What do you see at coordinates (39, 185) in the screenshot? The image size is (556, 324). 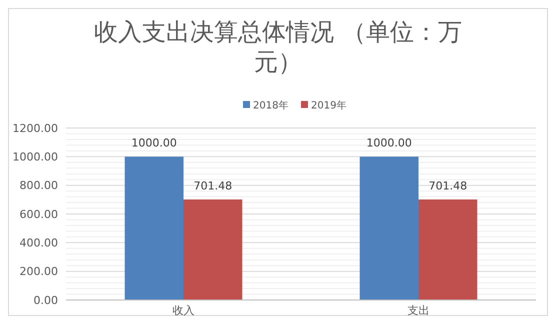 I see `y-tick-label: 800.00` at bounding box center [39, 185].